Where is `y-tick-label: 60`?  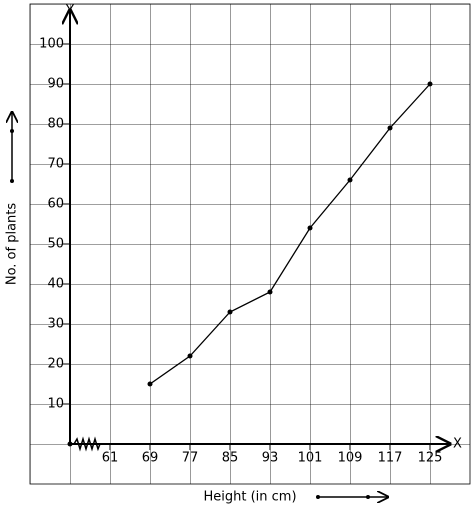
y-tick-label: 60 is located at coordinates (55, 204).